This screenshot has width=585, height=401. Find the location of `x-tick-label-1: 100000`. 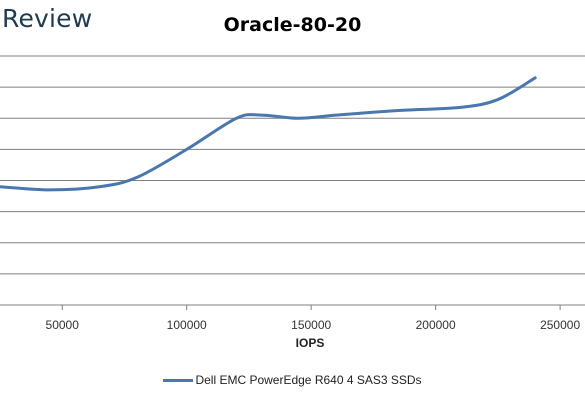

x-tick-label-1: 100000 is located at coordinates (187, 325).